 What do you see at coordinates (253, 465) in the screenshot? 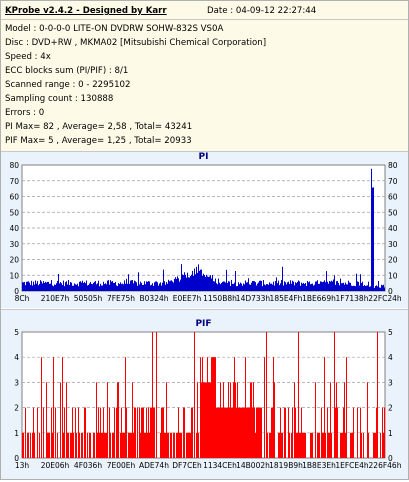
I see `x-tick-label: 14B002h` at bounding box center [253, 465].